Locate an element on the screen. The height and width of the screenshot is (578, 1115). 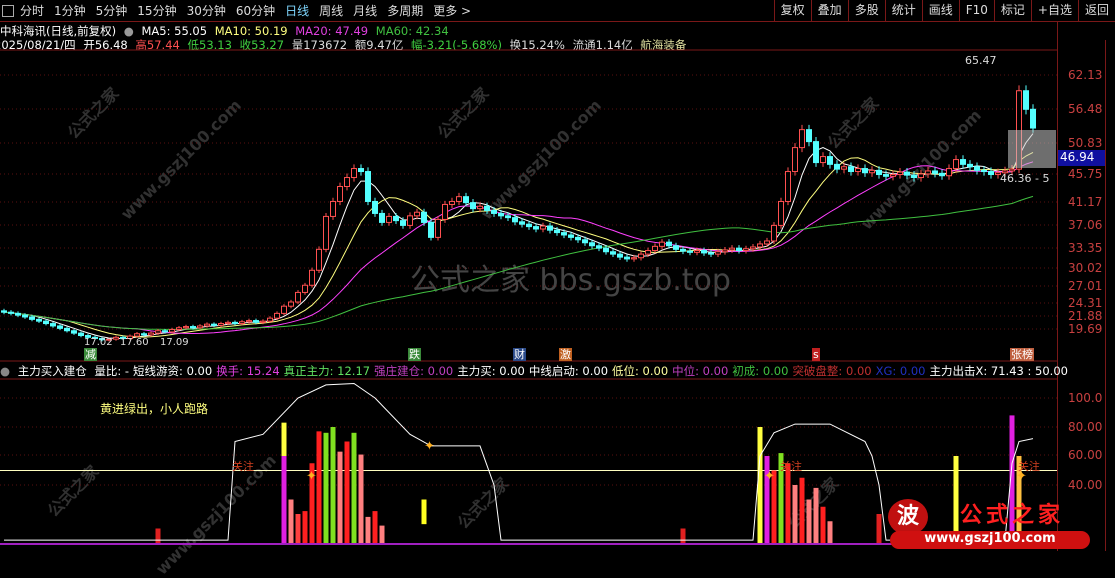
toolbar-button: F10 is located at coordinates (976, 11).